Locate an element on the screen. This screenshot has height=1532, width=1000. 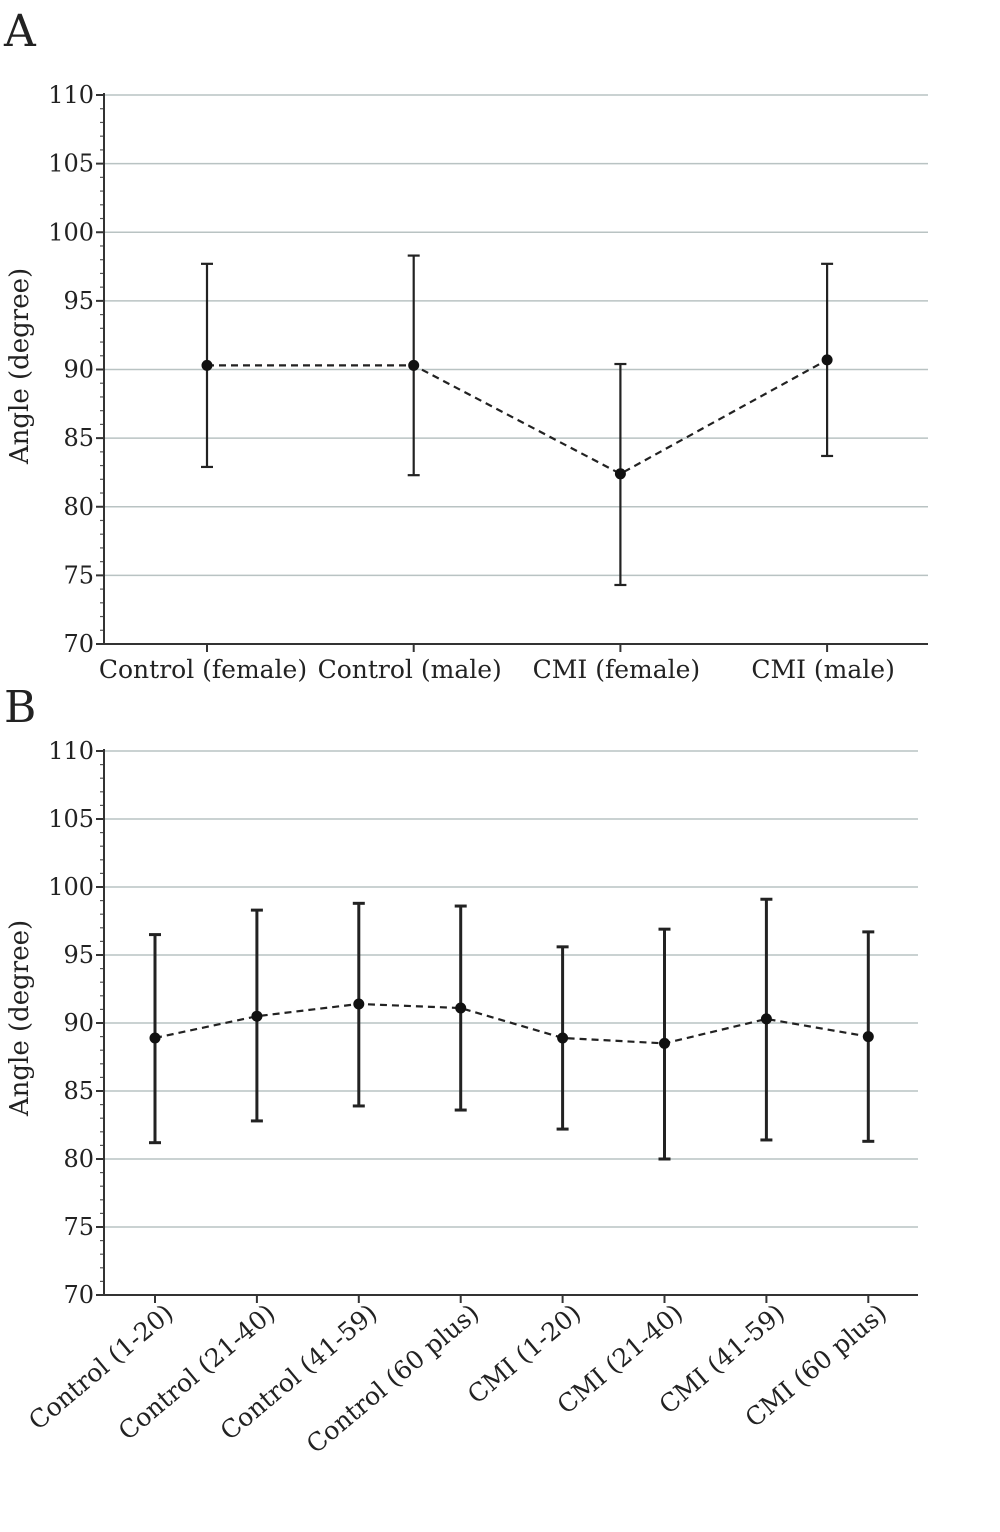
x-tick-label: Control (male) is located at coordinates (410, 669).